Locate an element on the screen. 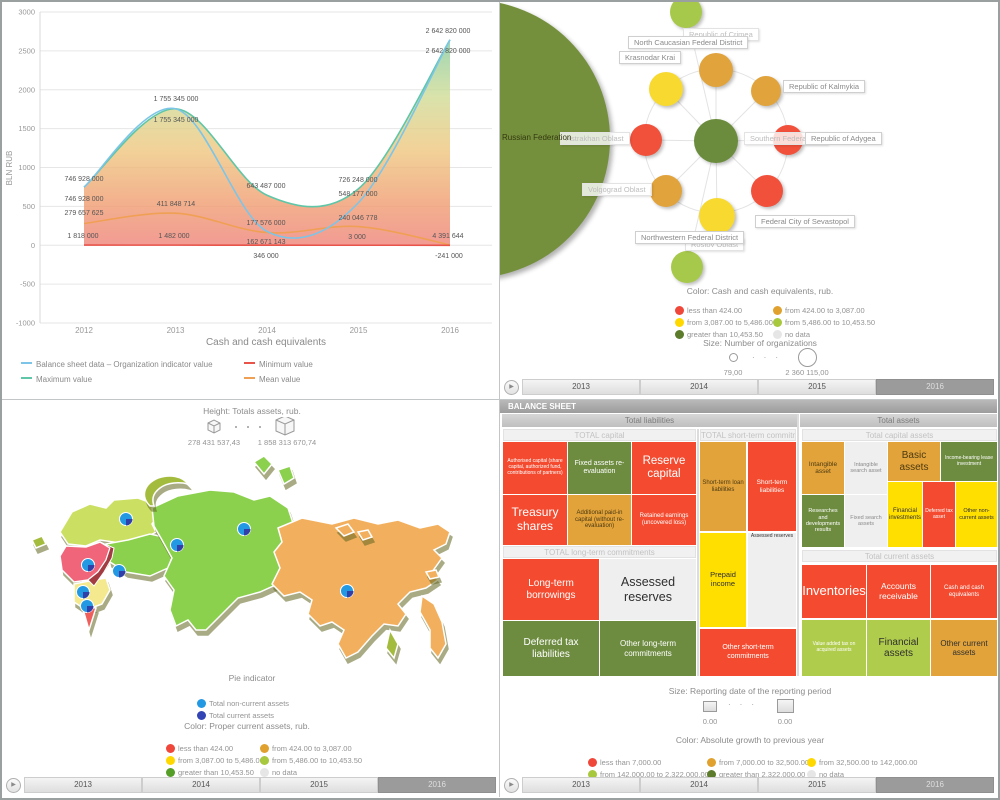 The height and width of the screenshot is (800, 1000). tile-short-term-loan-liabilities: Short-term loan liabilities is located at coordinates (723, 486).